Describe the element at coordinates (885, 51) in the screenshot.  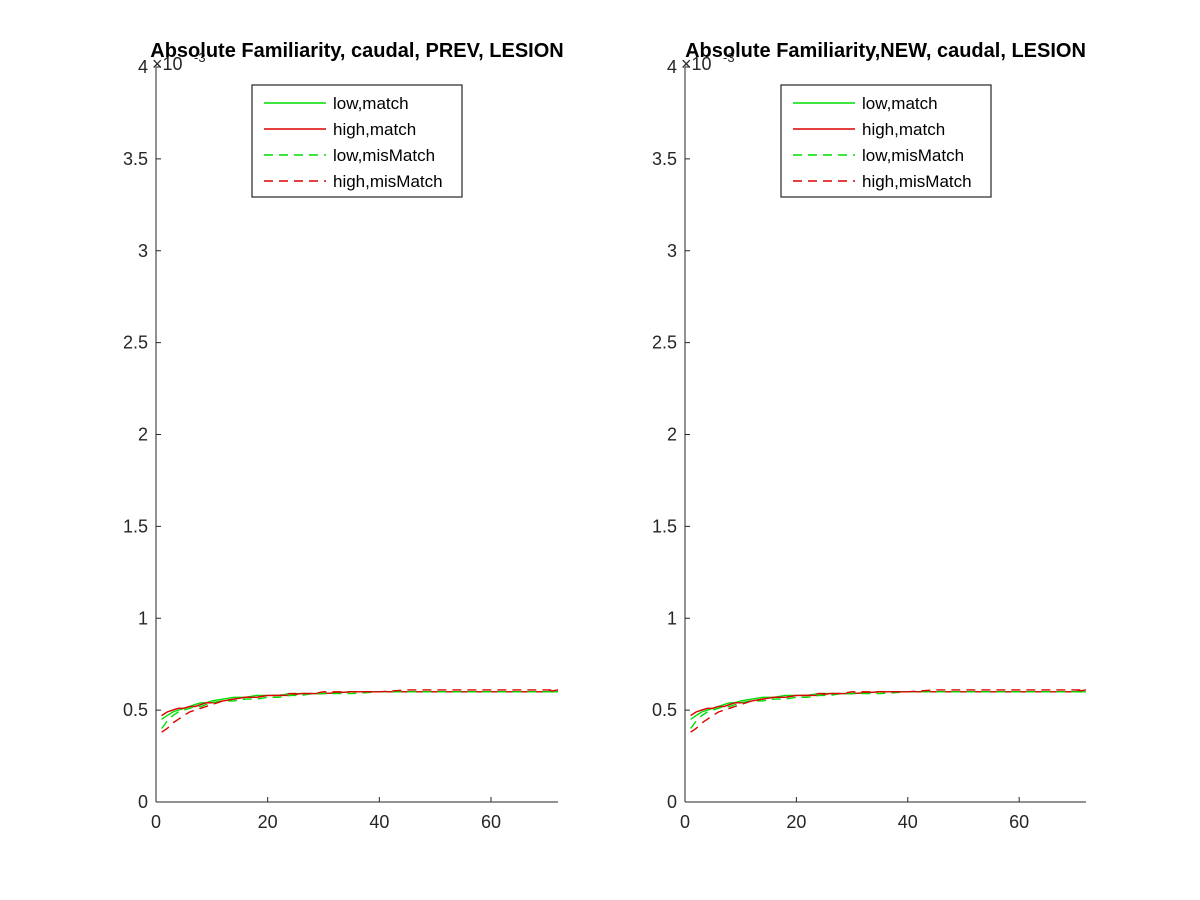
I see `chart-title: Absolute Familiarity,NEW, caudal, LESION` at that location.